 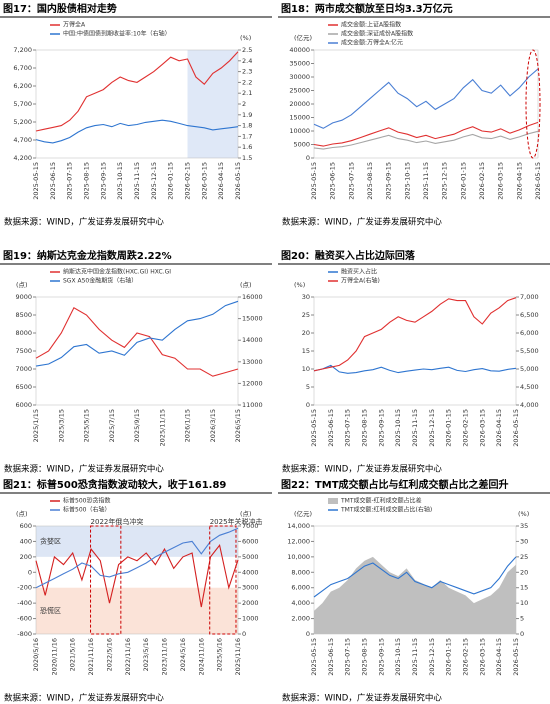 What do you see at coordinates (247, 72) in the screenshot?
I see `y2-tick-label: 2.3` at bounding box center [247, 72].